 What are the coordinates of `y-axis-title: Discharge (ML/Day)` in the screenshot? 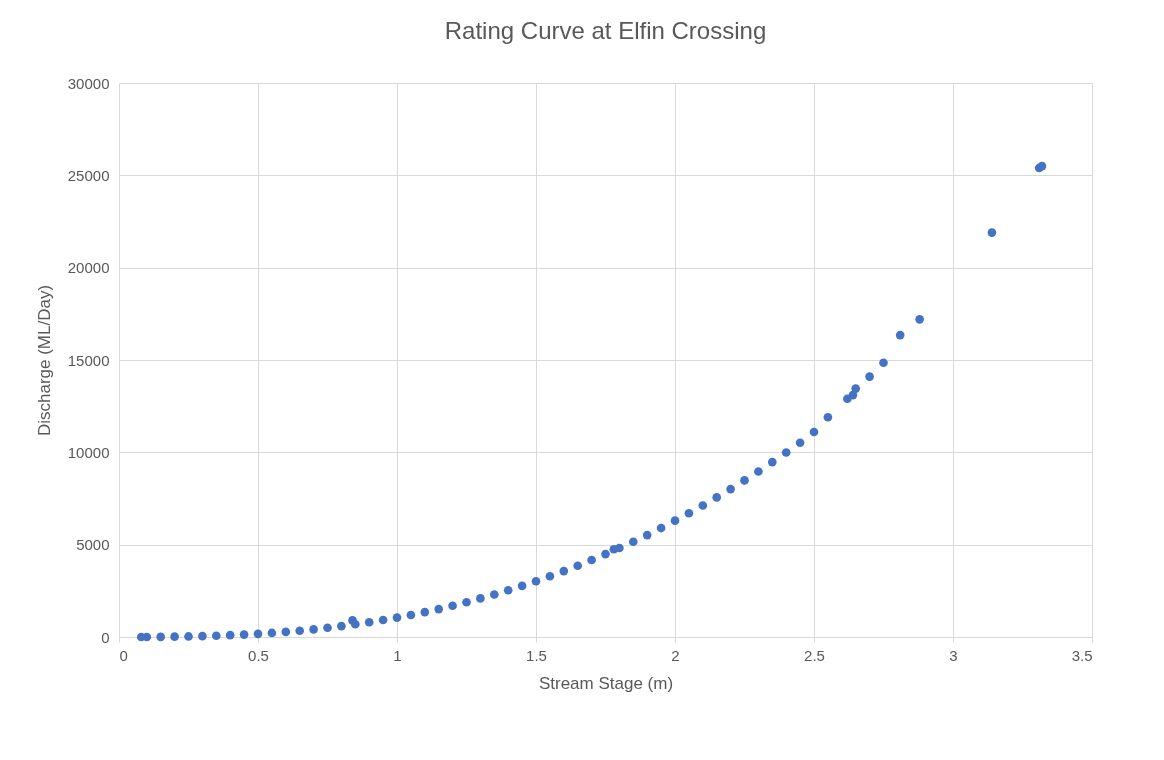 It's located at (44, 360).